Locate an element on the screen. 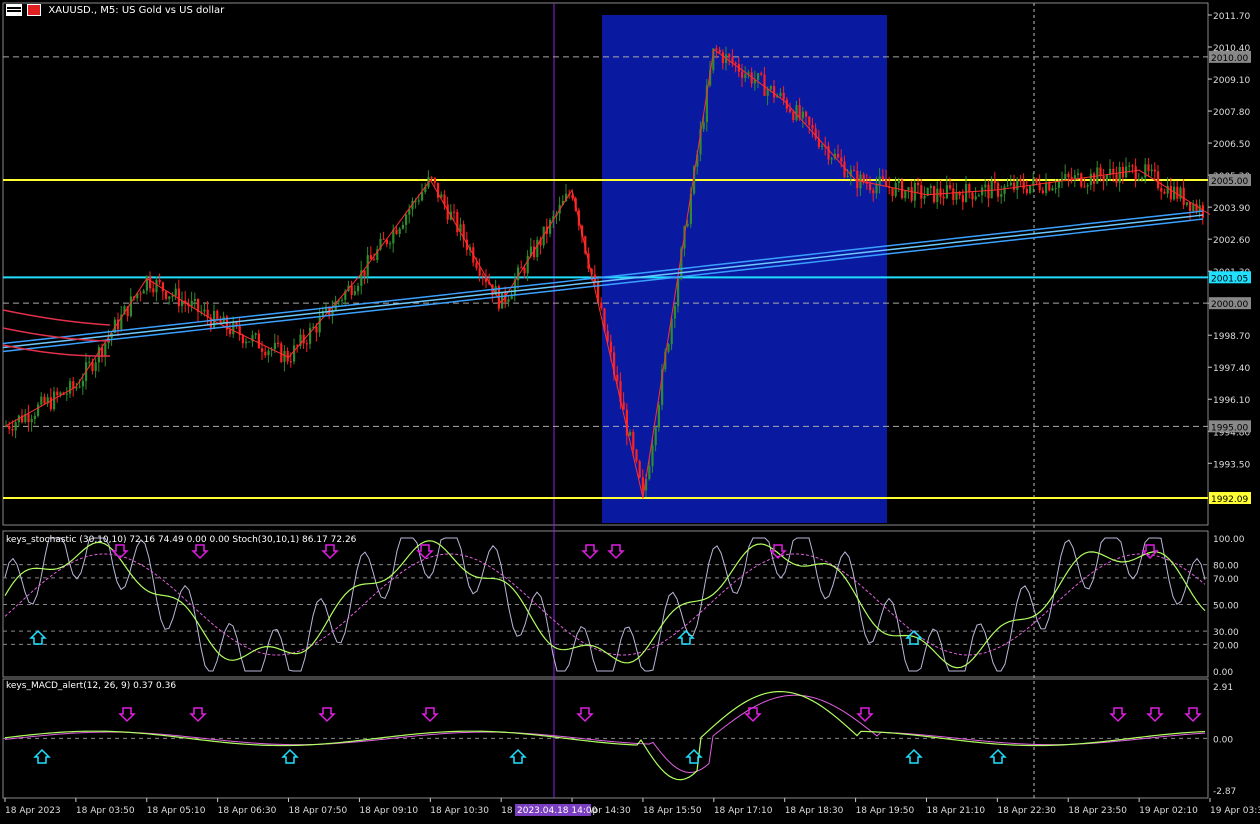 The height and width of the screenshot is (824, 1260). table-icon is located at coordinates (14, 10).